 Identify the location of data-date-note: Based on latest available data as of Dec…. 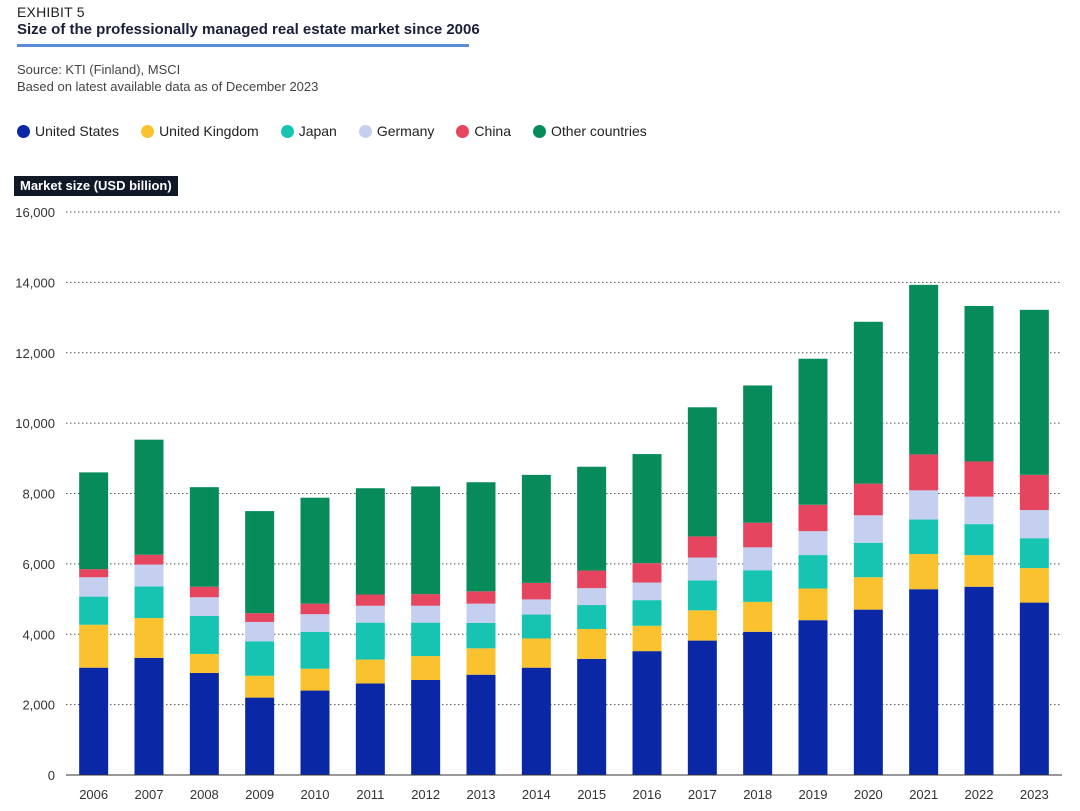
(168, 86).